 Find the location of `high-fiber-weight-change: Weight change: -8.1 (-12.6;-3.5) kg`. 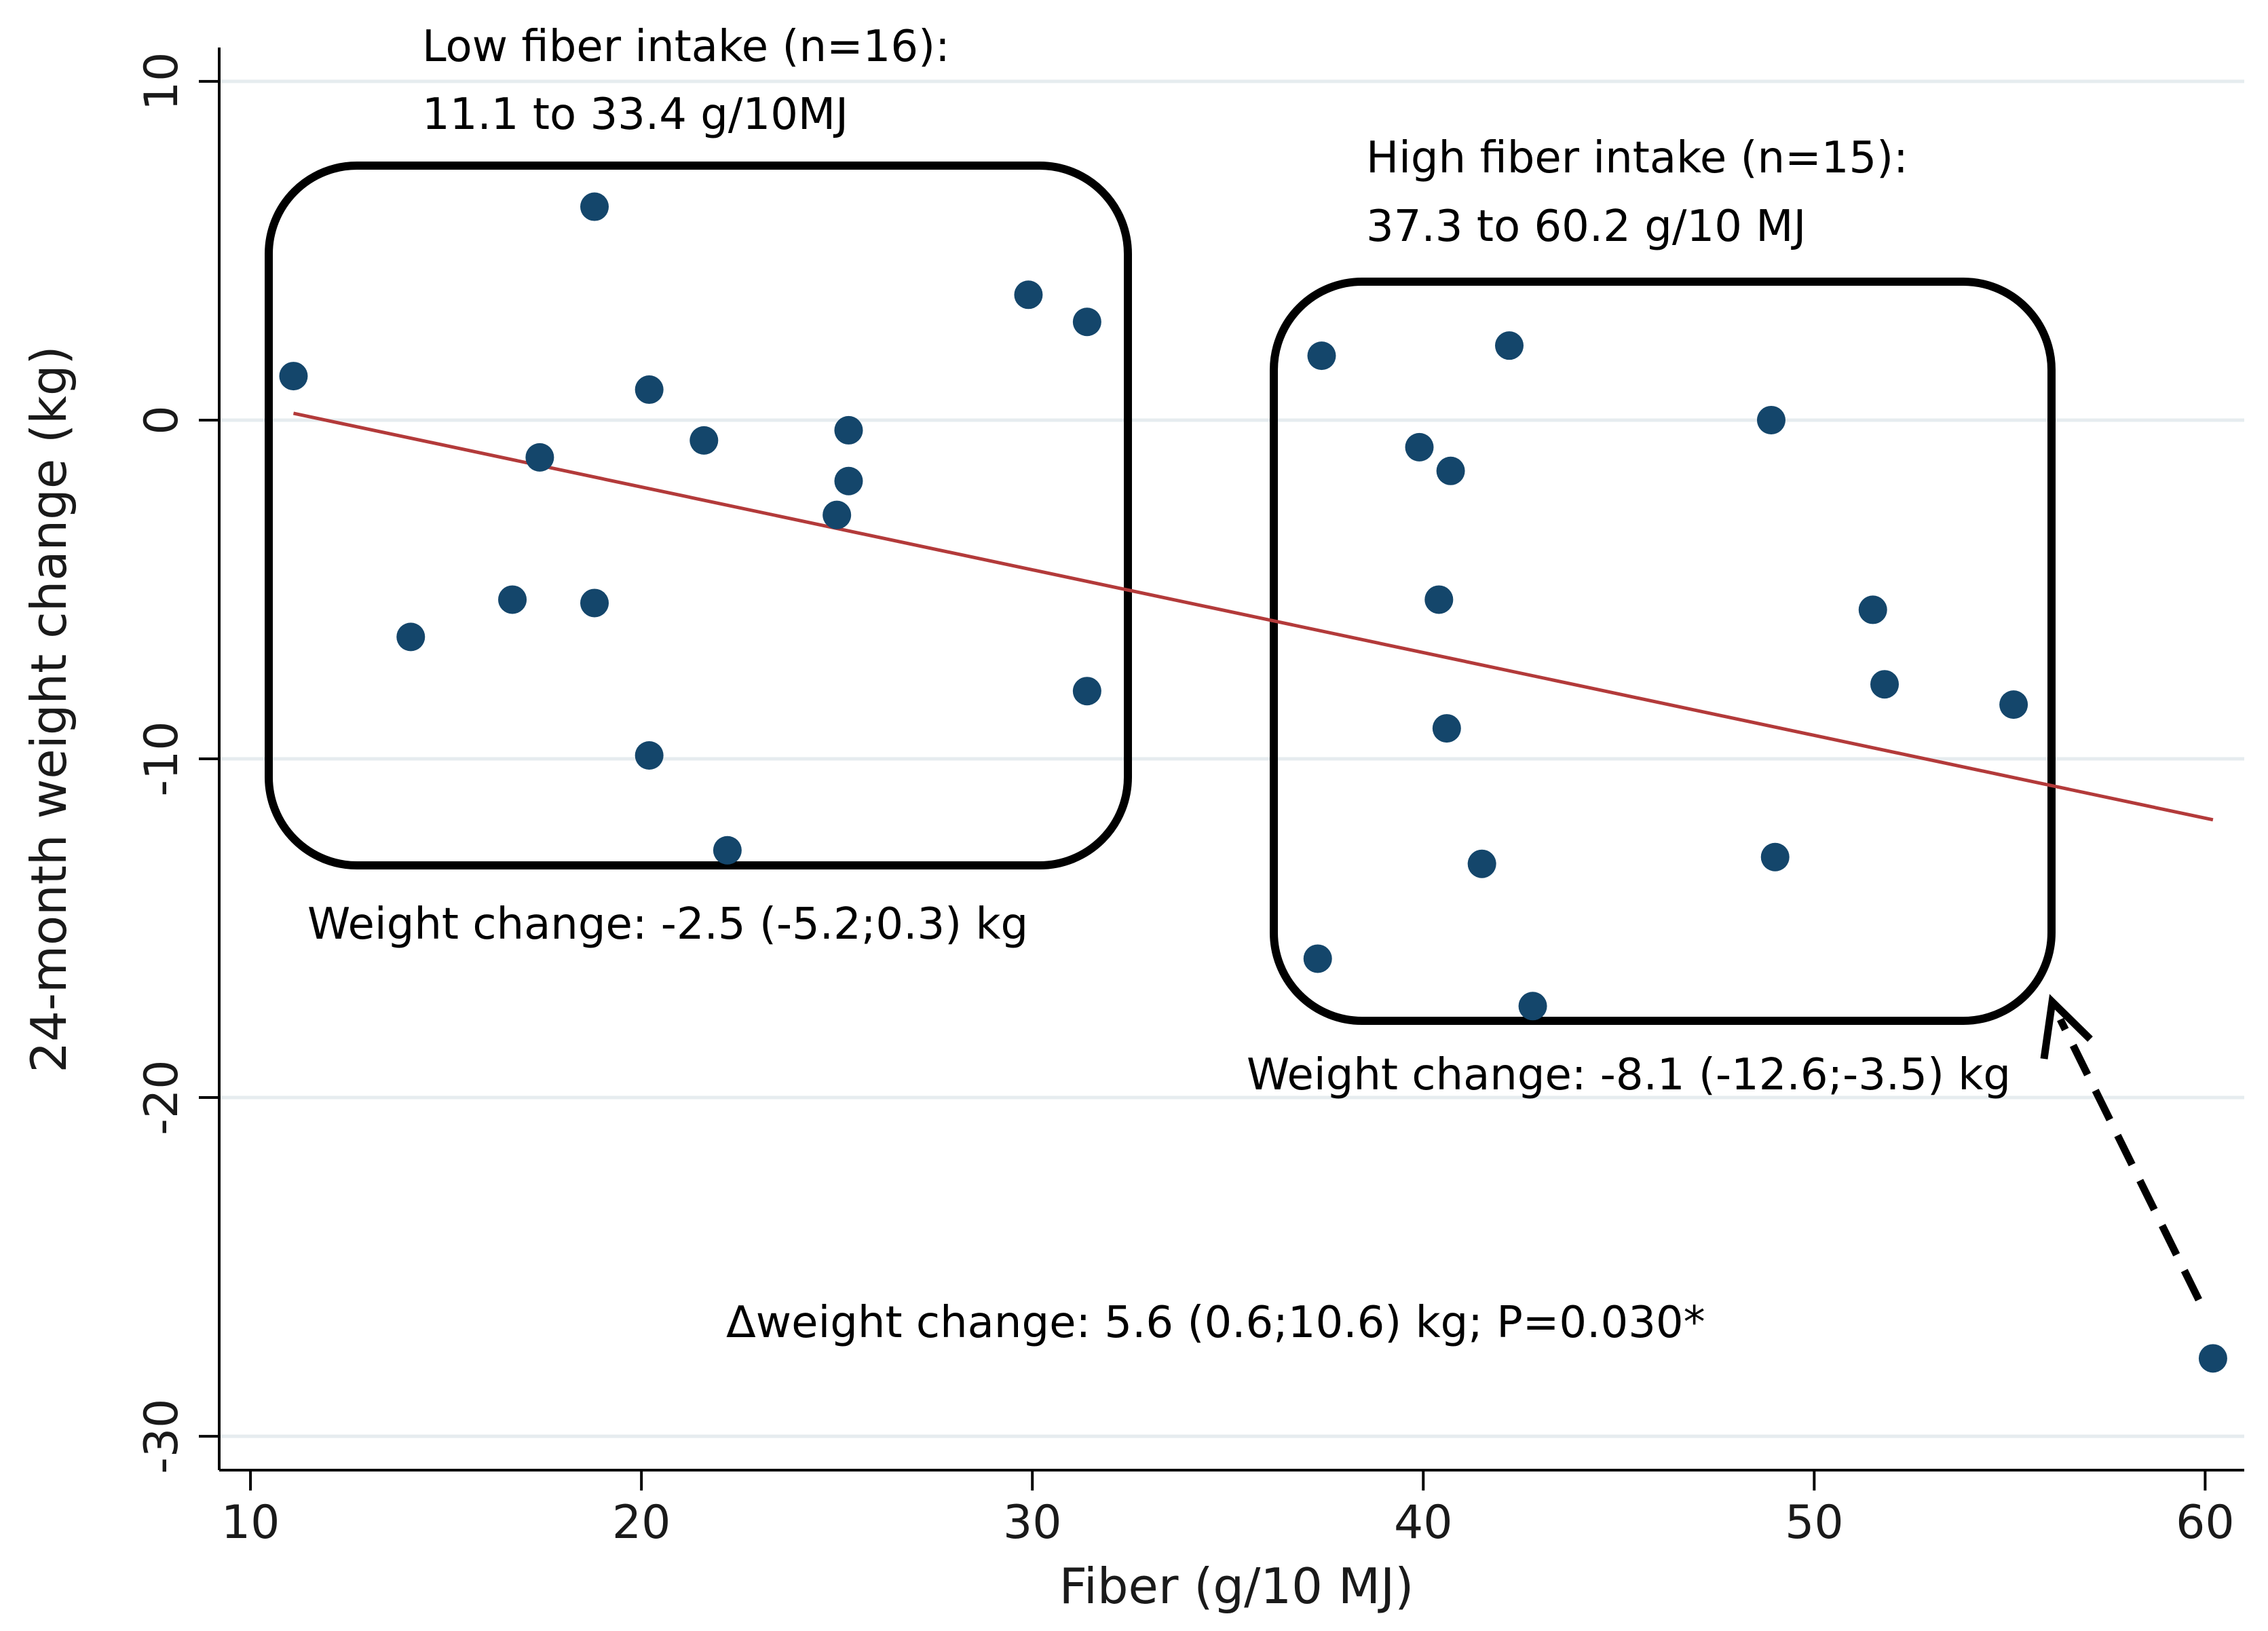

high-fiber-weight-change: Weight change: -8.1 (-12.6;-3.5) kg is located at coordinates (1629, 1075).